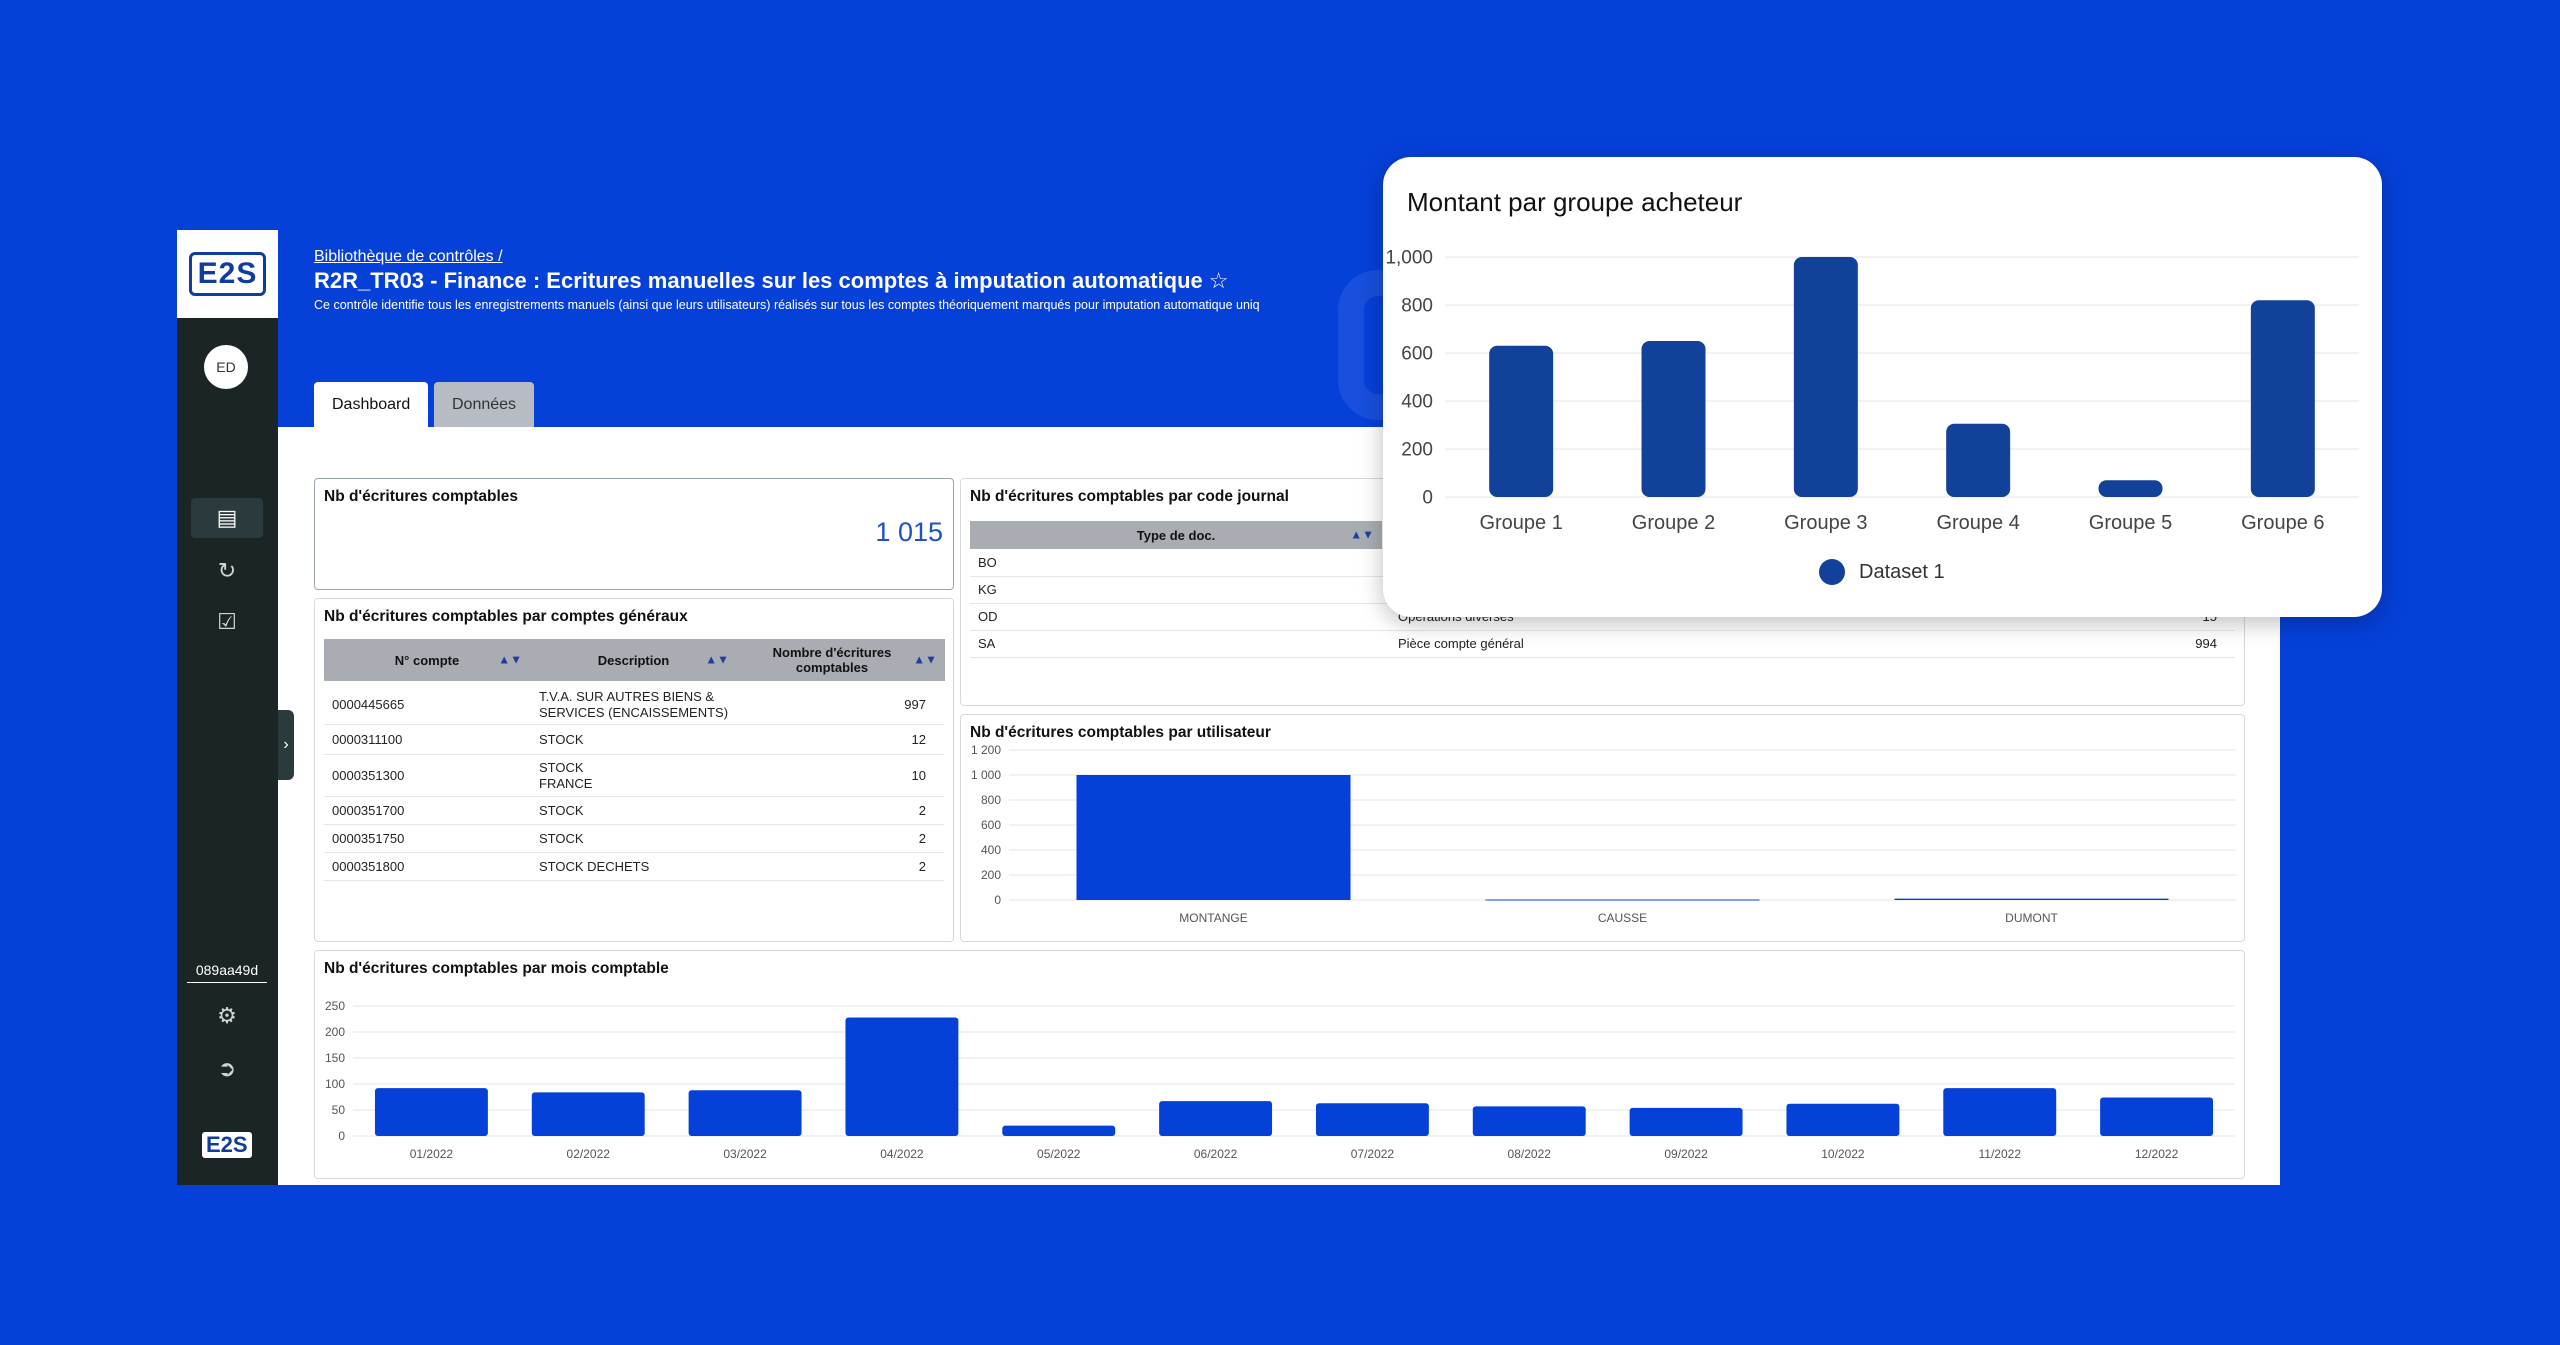 The width and height of the screenshot is (2560, 1345). What do you see at coordinates (2282, 523) in the screenshot?
I see `x-tick-label: Groupe 6` at bounding box center [2282, 523].